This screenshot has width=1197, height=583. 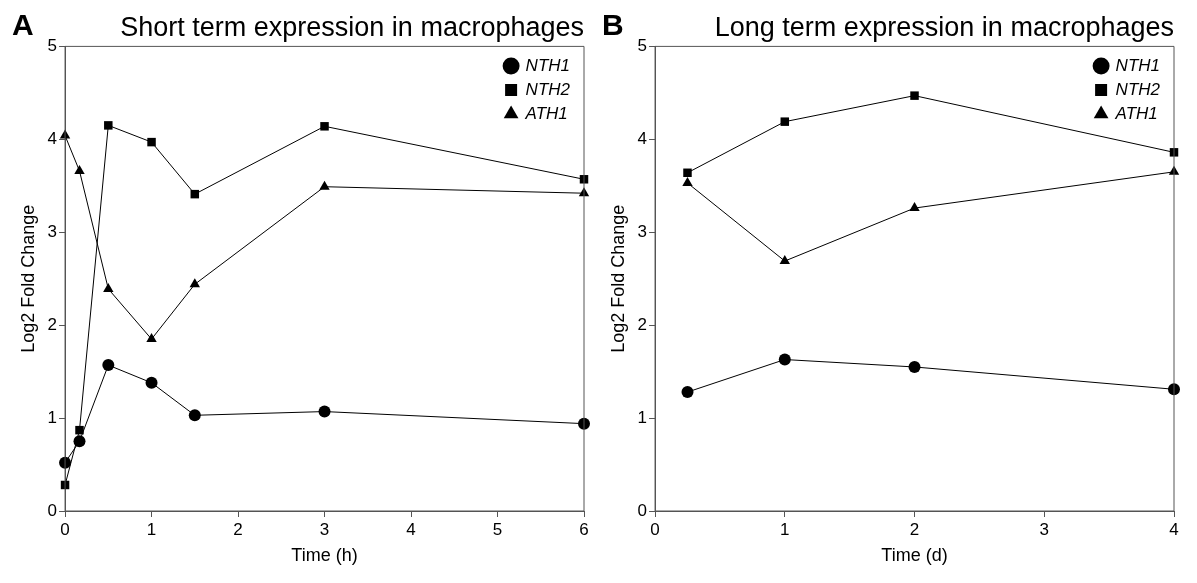 I want to click on text: A, so click(x=23, y=25).